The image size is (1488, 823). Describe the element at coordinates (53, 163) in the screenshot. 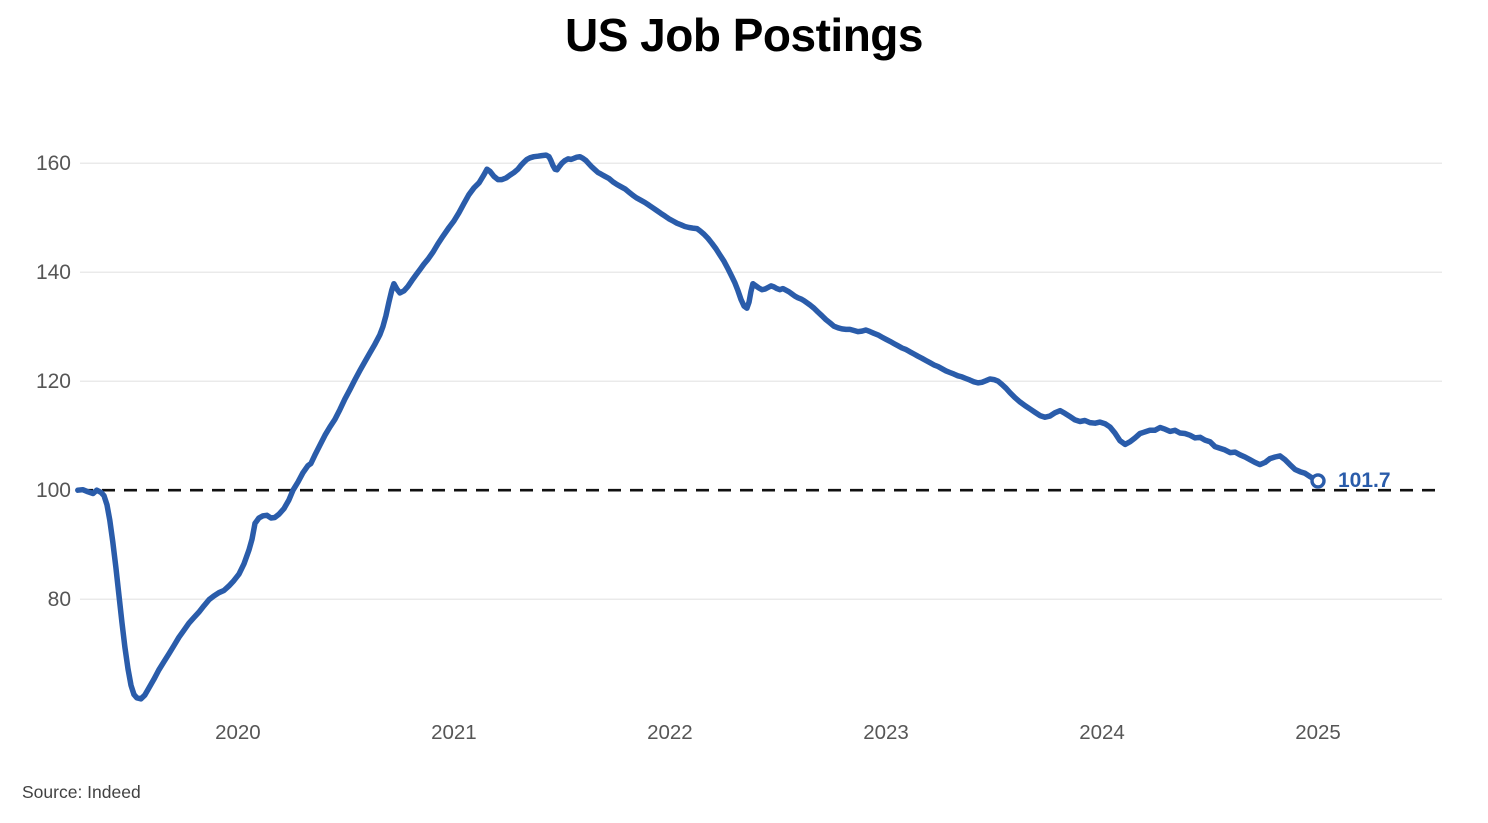

I see `y-tick-label-160: 160` at that location.